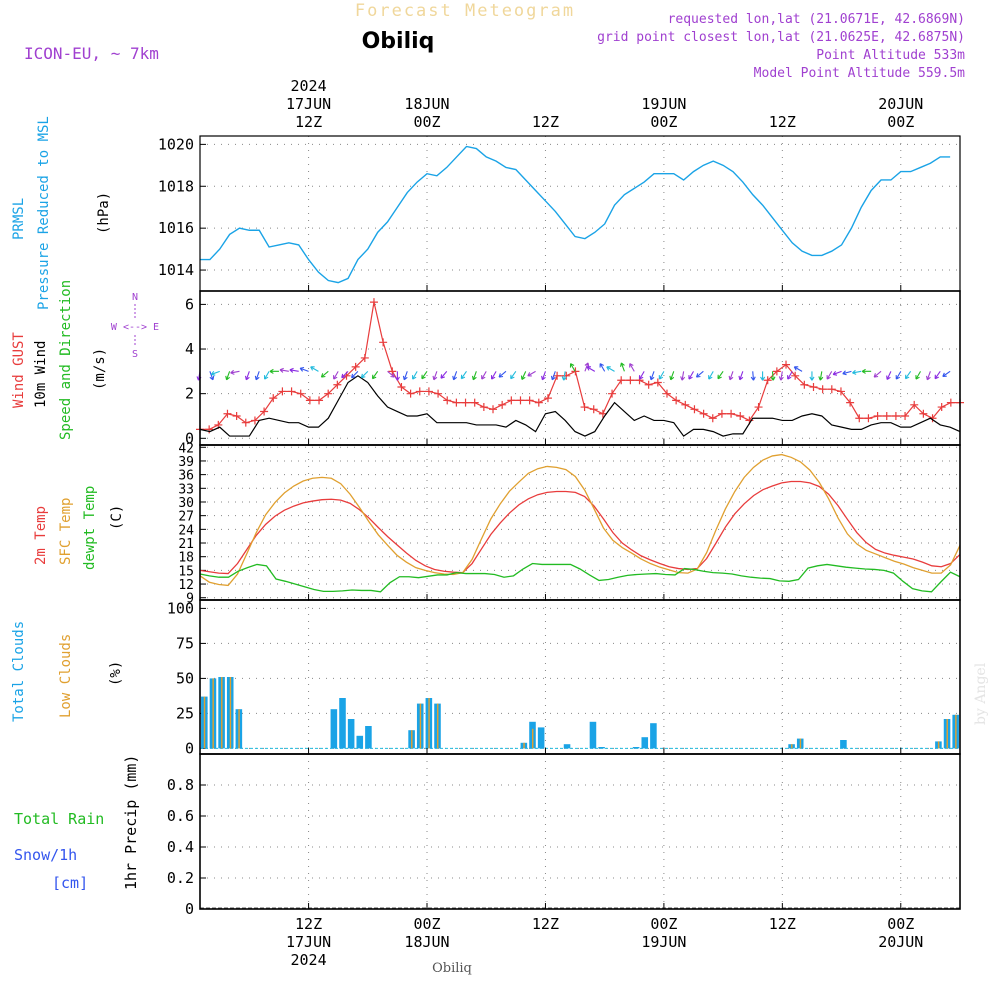 This screenshot has height=1000, width=1000. I want to click on y-tick-label: 24, so click(186, 530).